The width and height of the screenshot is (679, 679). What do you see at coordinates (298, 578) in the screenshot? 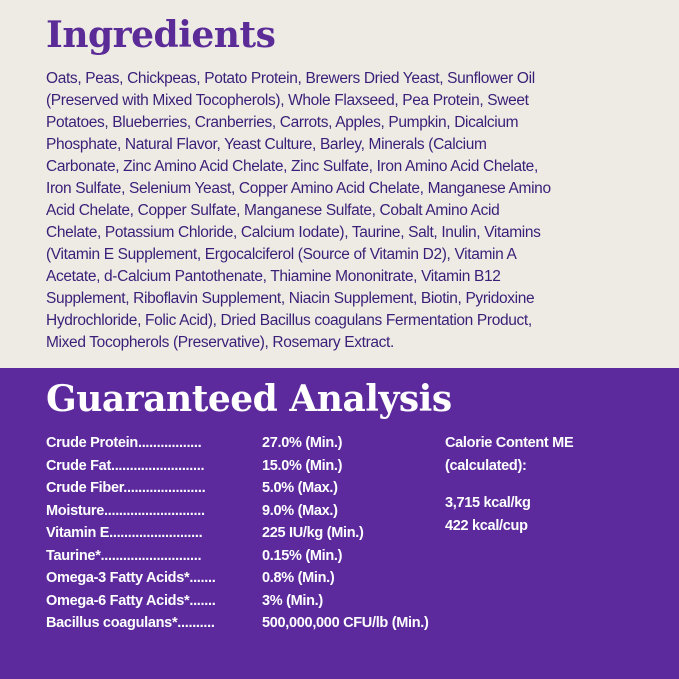
I see `analysis-value: 0.8% (Min.)` at bounding box center [298, 578].